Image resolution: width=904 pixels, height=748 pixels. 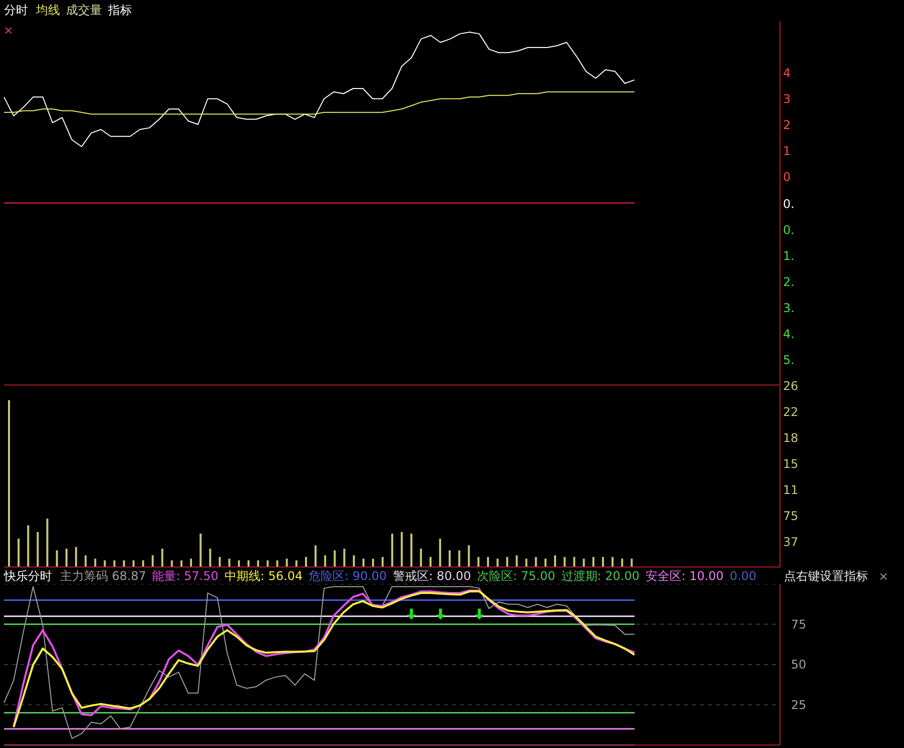 What do you see at coordinates (790, 490) in the screenshot?
I see `text: 11` at bounding box center [790, 490].